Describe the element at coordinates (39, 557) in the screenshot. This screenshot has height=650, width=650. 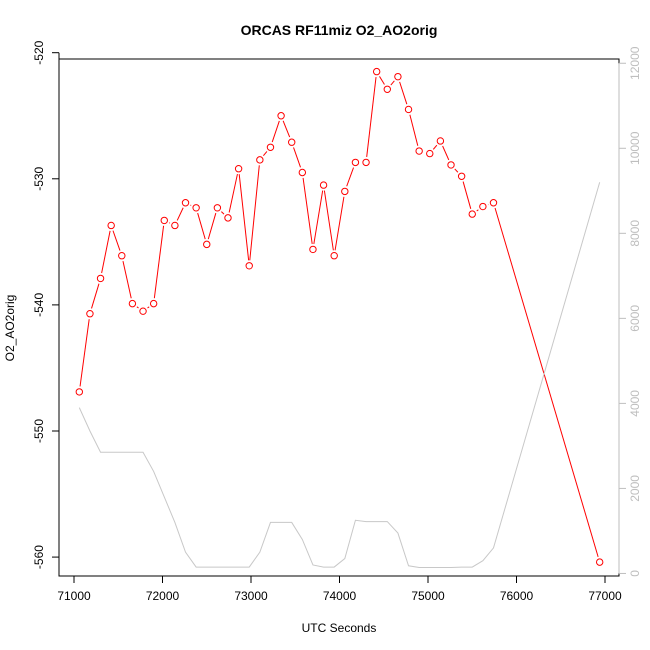
I see `y-tick-label: -560` at that location.